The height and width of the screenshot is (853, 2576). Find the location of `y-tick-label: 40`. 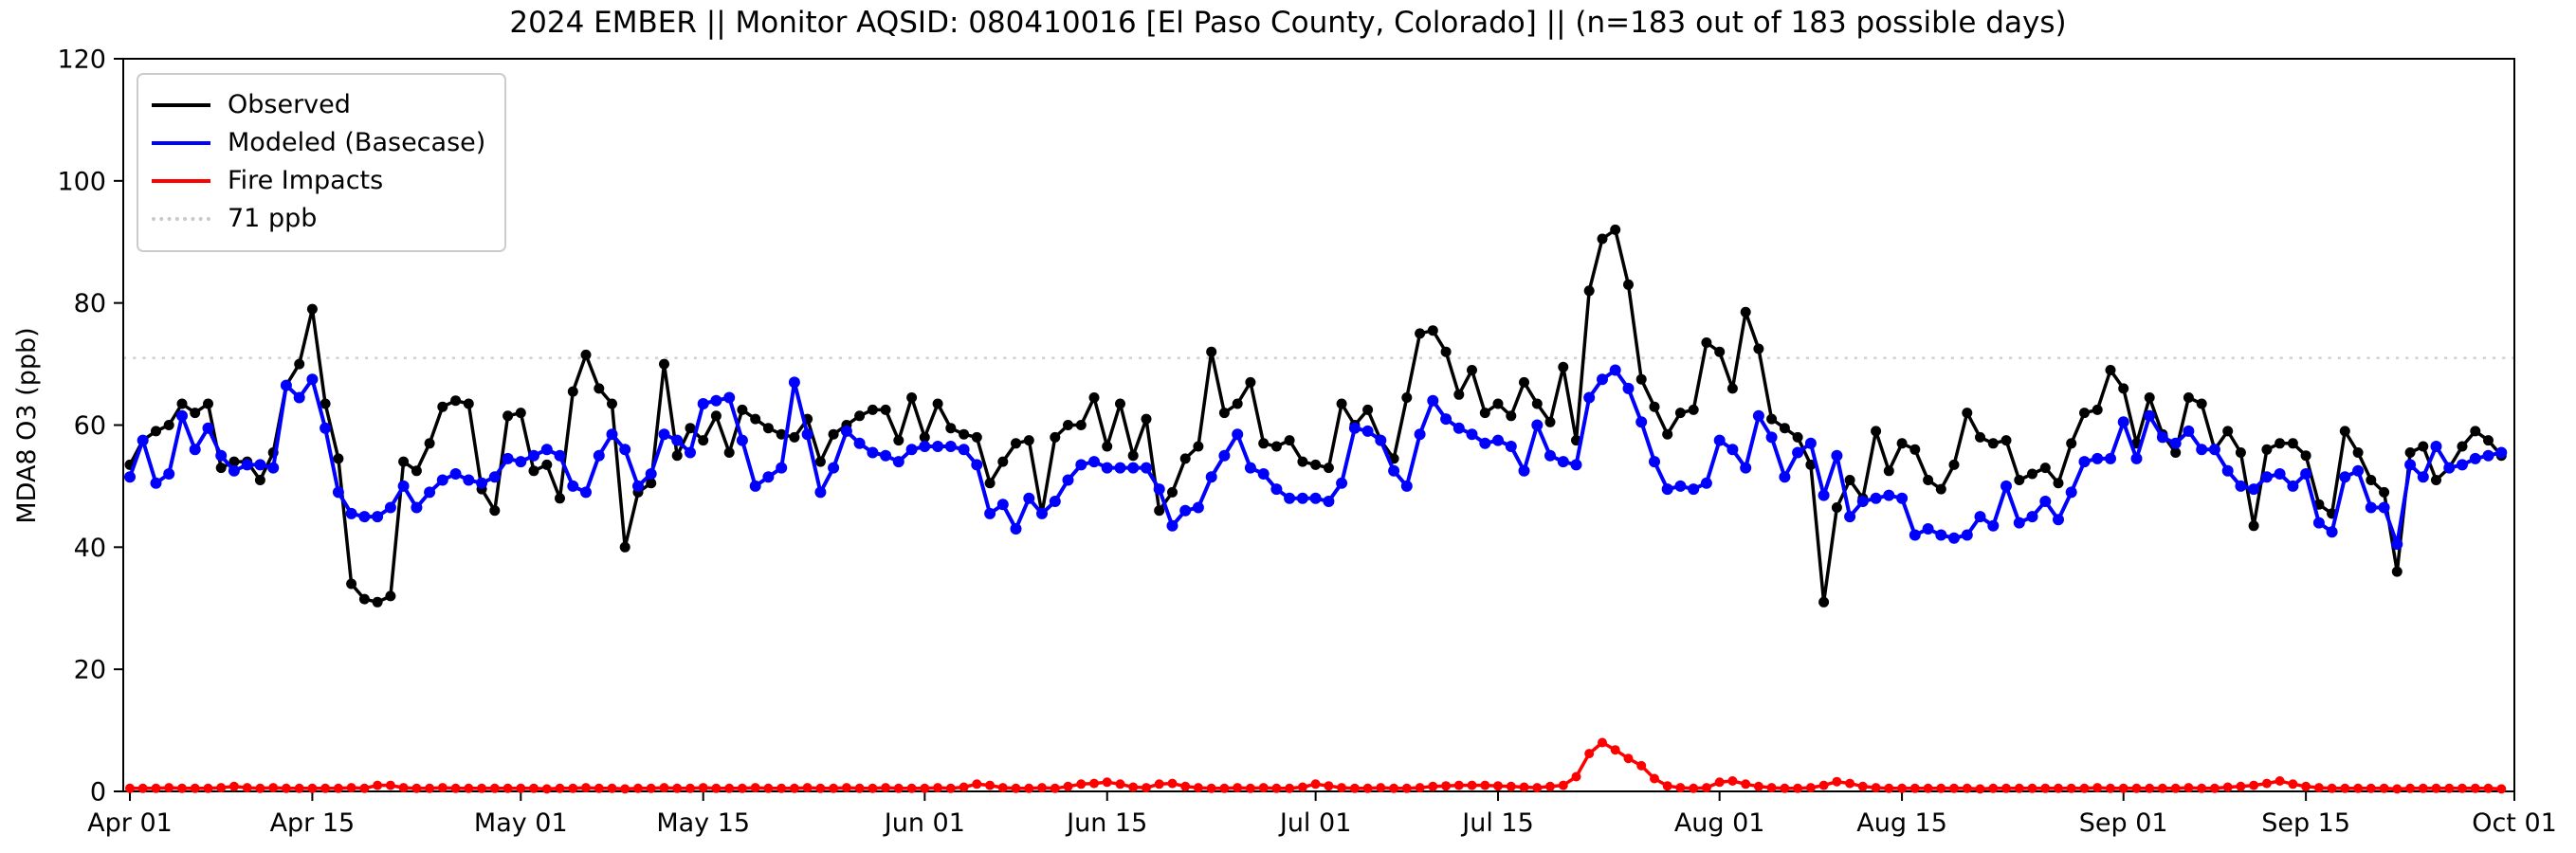

y-tick-label: 40 is located at coordinates (90, 548).